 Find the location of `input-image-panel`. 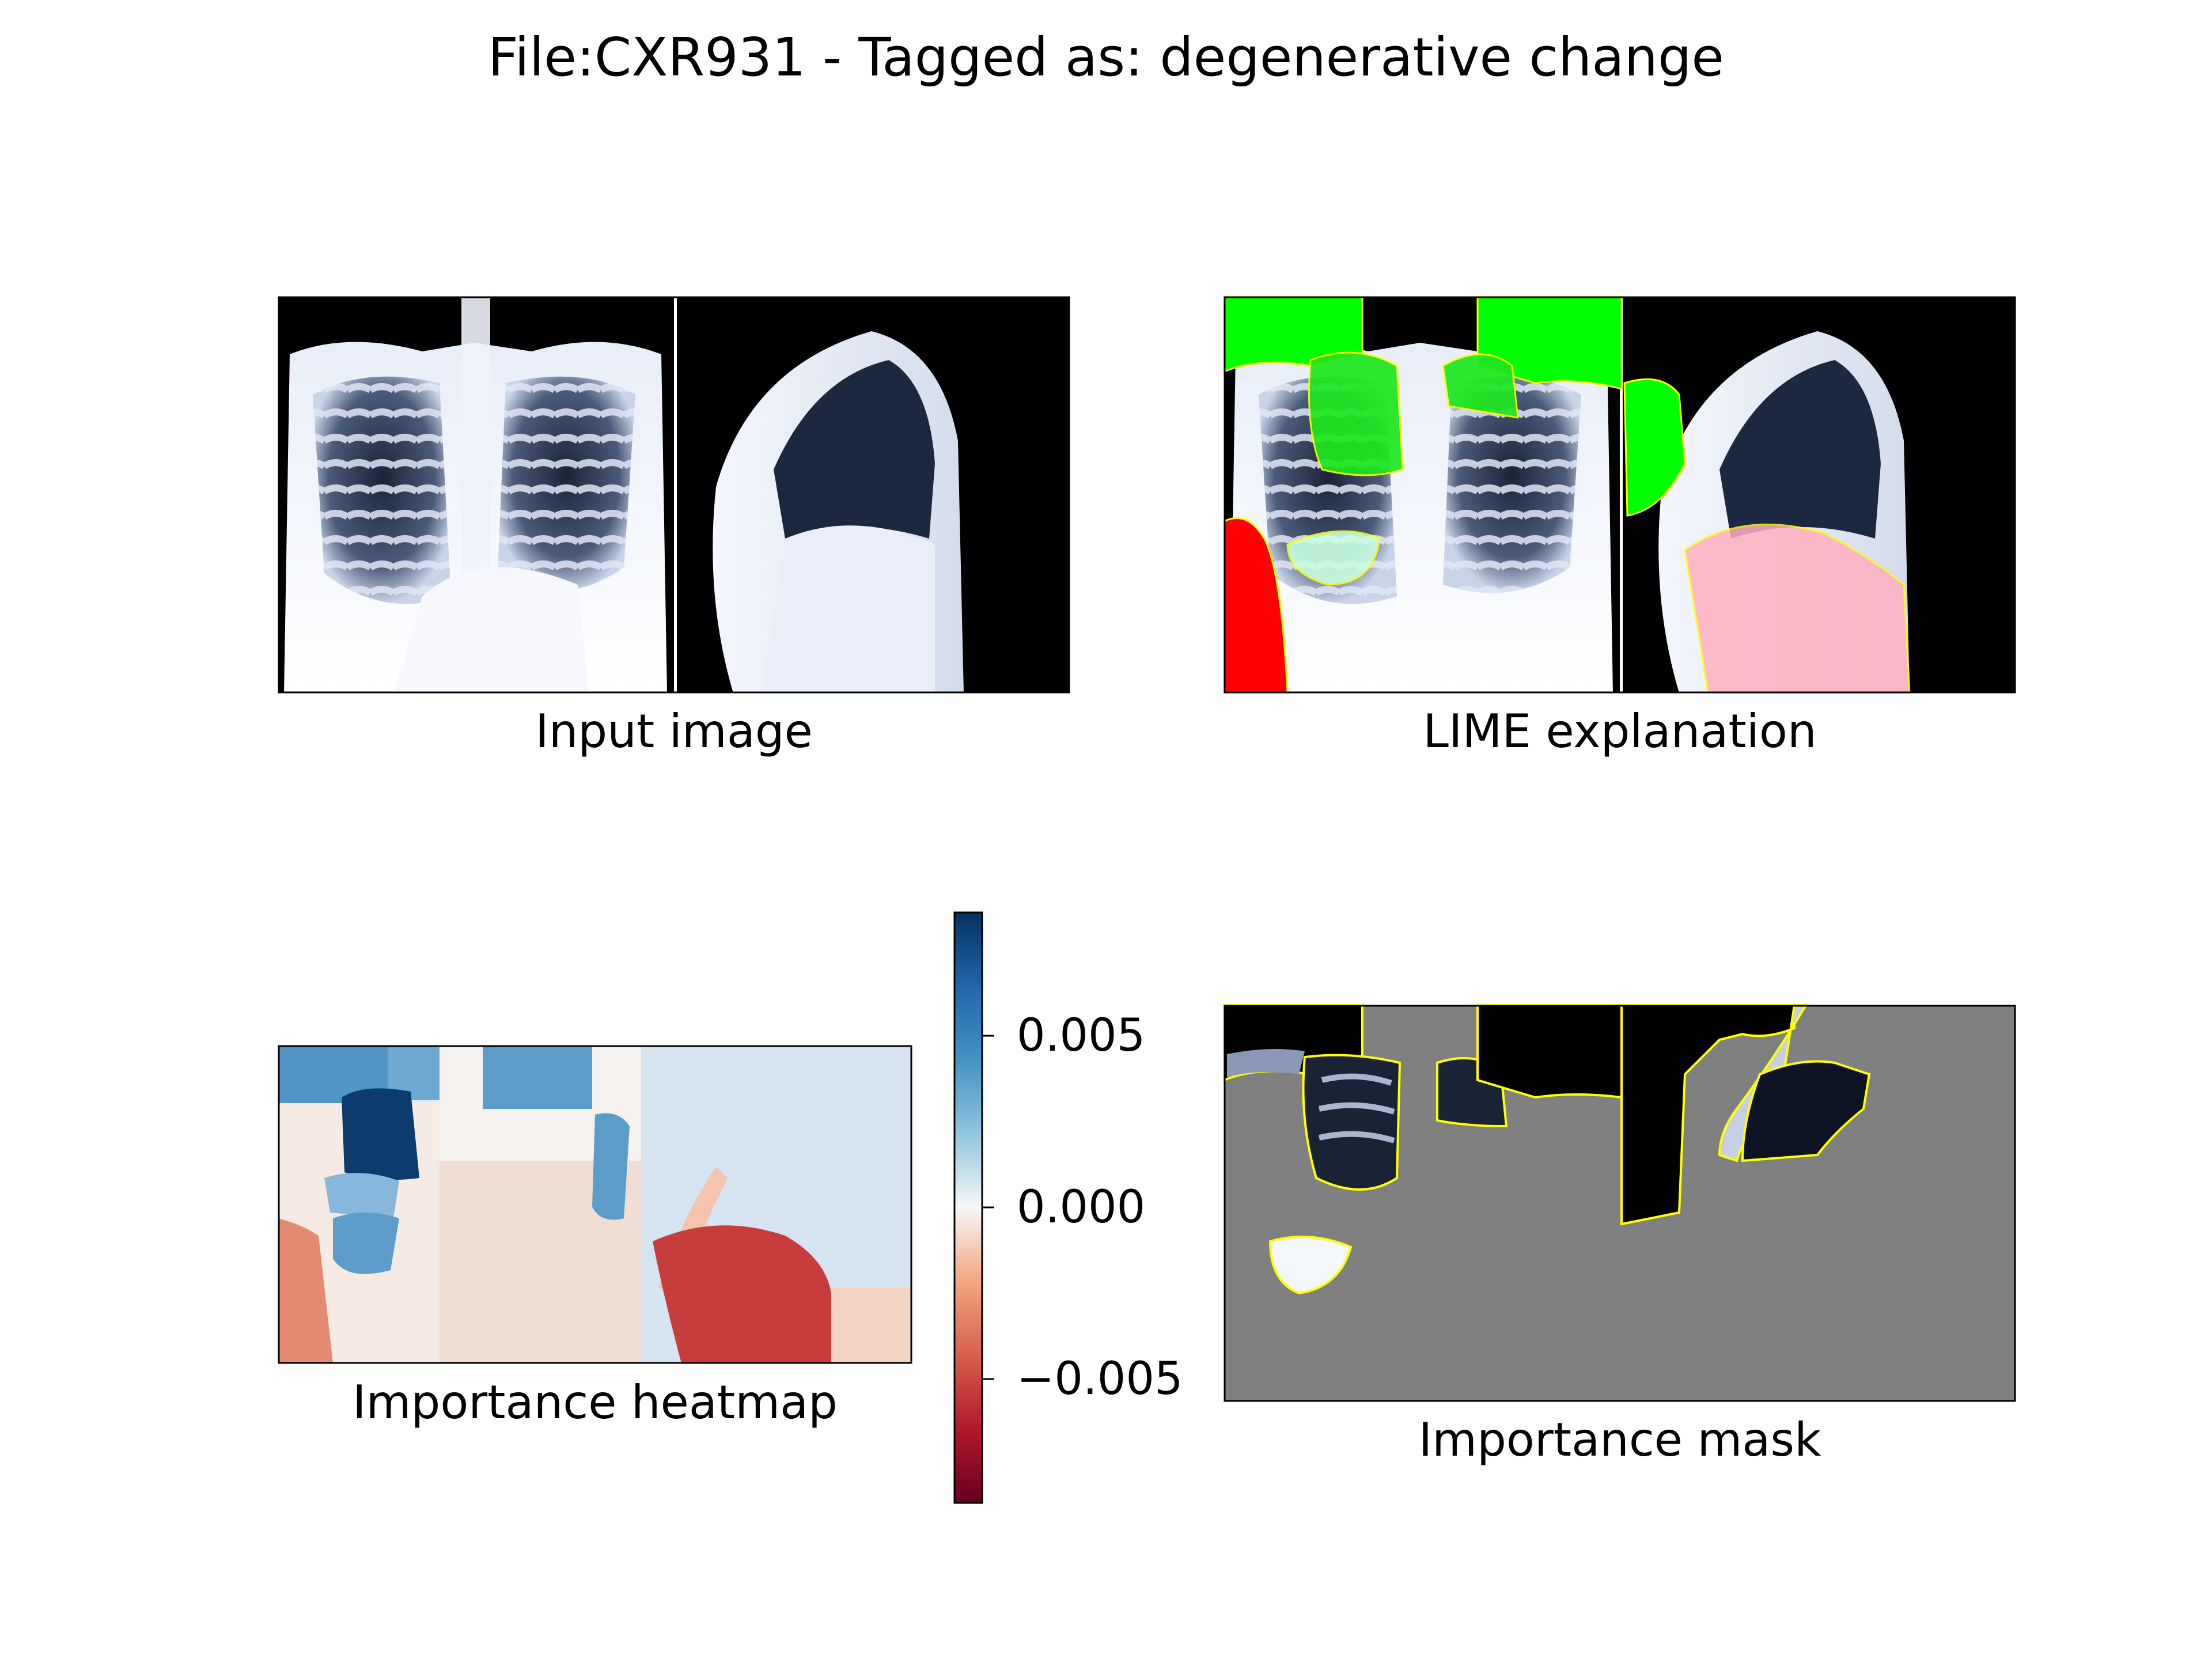

input-image-panel is located at coordinates (674, 495).